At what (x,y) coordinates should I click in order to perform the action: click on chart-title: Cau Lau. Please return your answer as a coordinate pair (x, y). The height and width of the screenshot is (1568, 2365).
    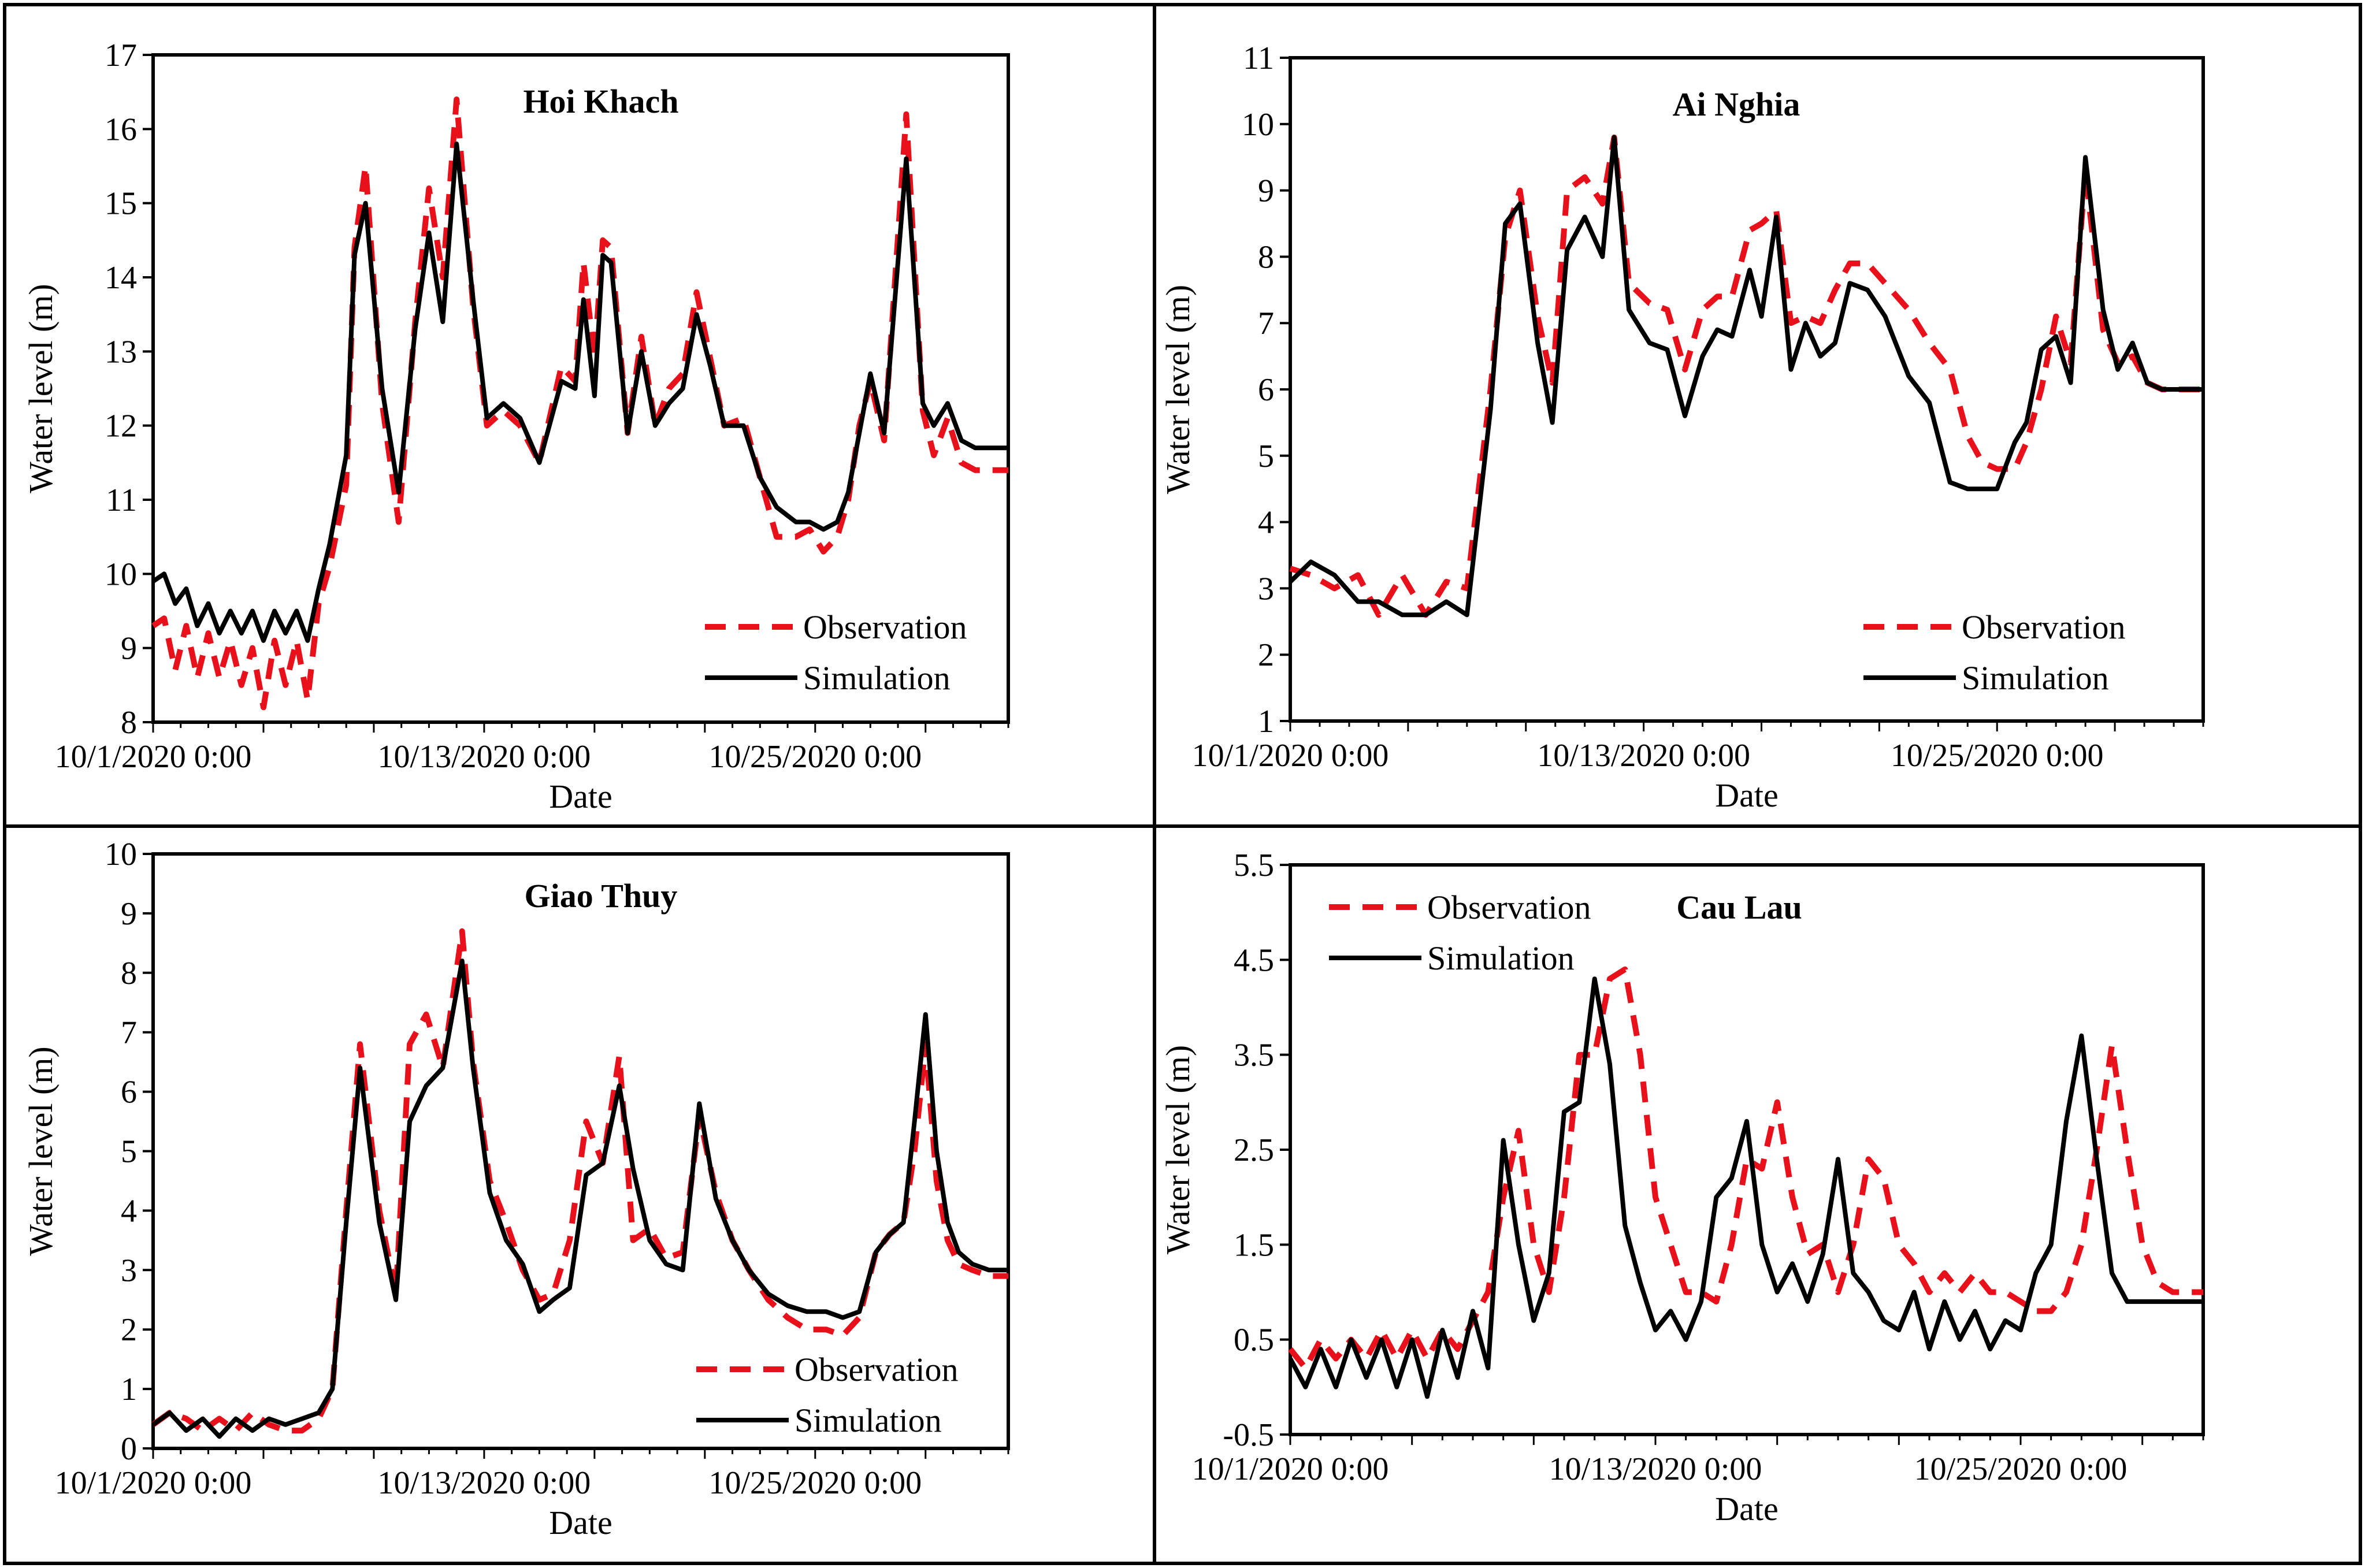
    Looking at the image, I should click on (1739, 907).